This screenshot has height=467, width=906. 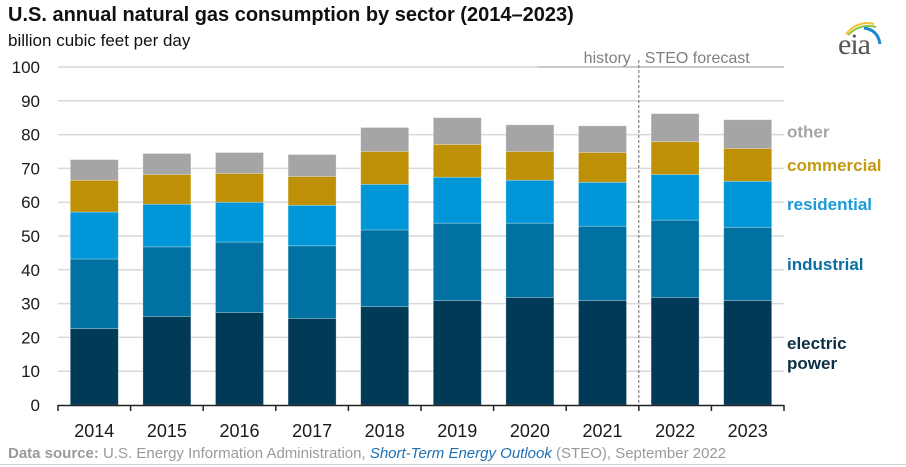 I want to click on bar-stack-2022, so click(x=675, y=259).